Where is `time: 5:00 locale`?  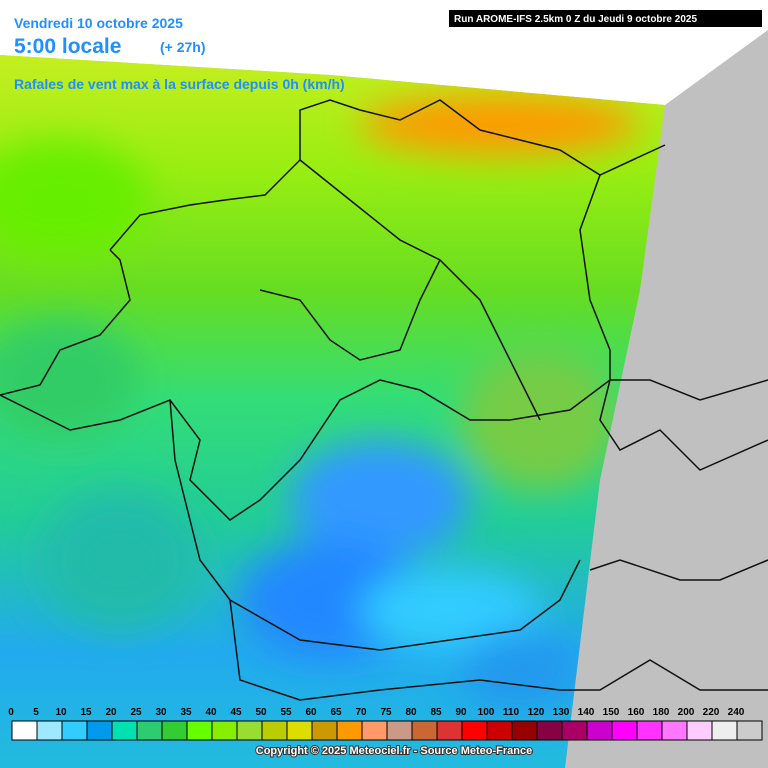 time: 5:00 locale is located at coordinates (67, 46).